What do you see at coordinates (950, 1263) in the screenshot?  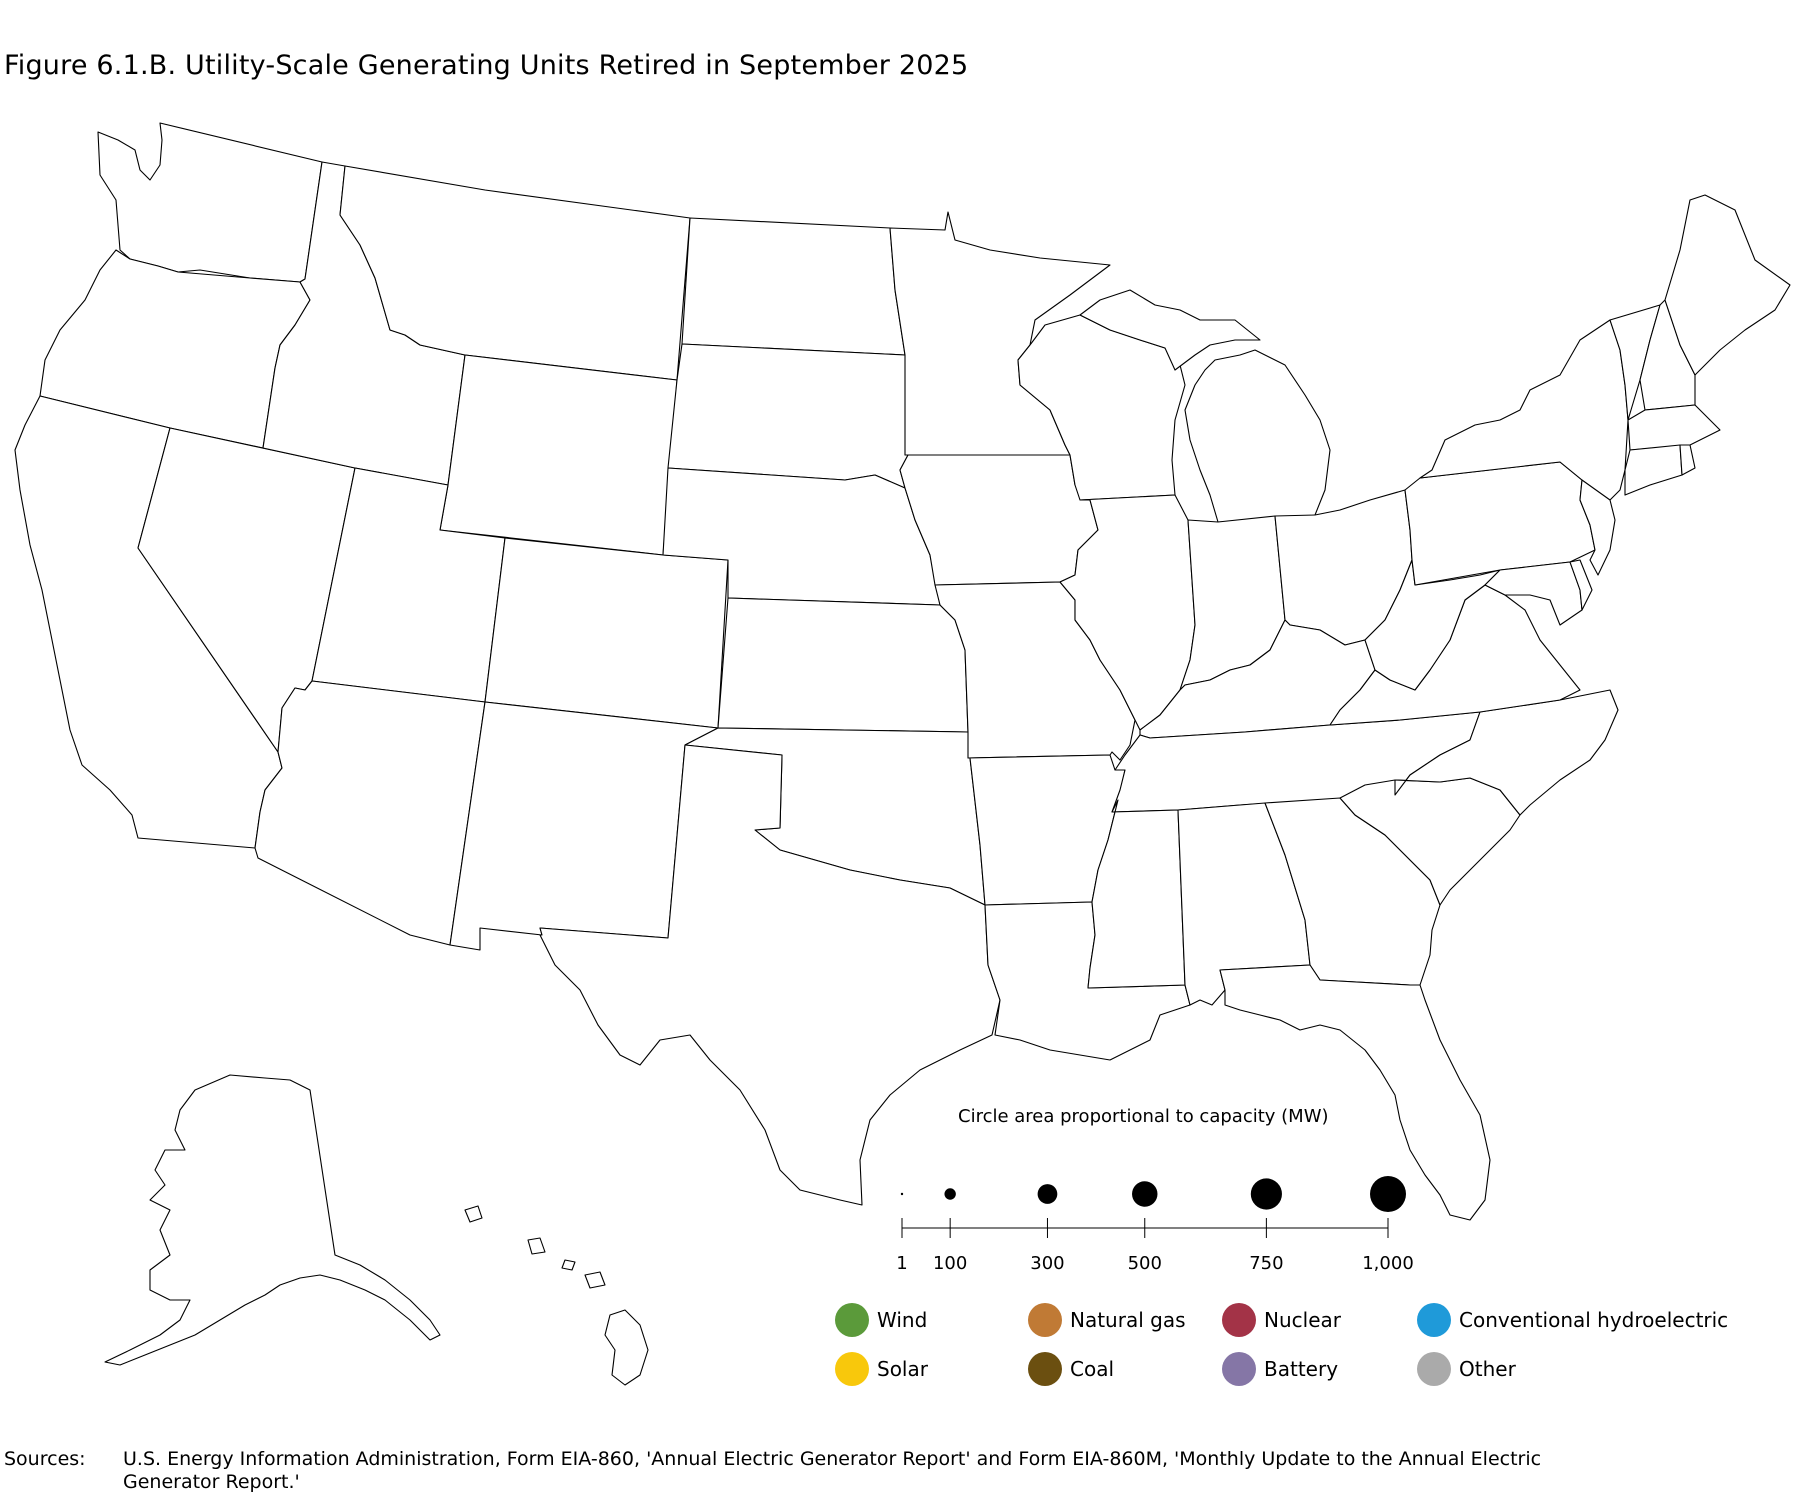 I see `size-legend-tick-label: 100` at bounding box center [950, 1263].